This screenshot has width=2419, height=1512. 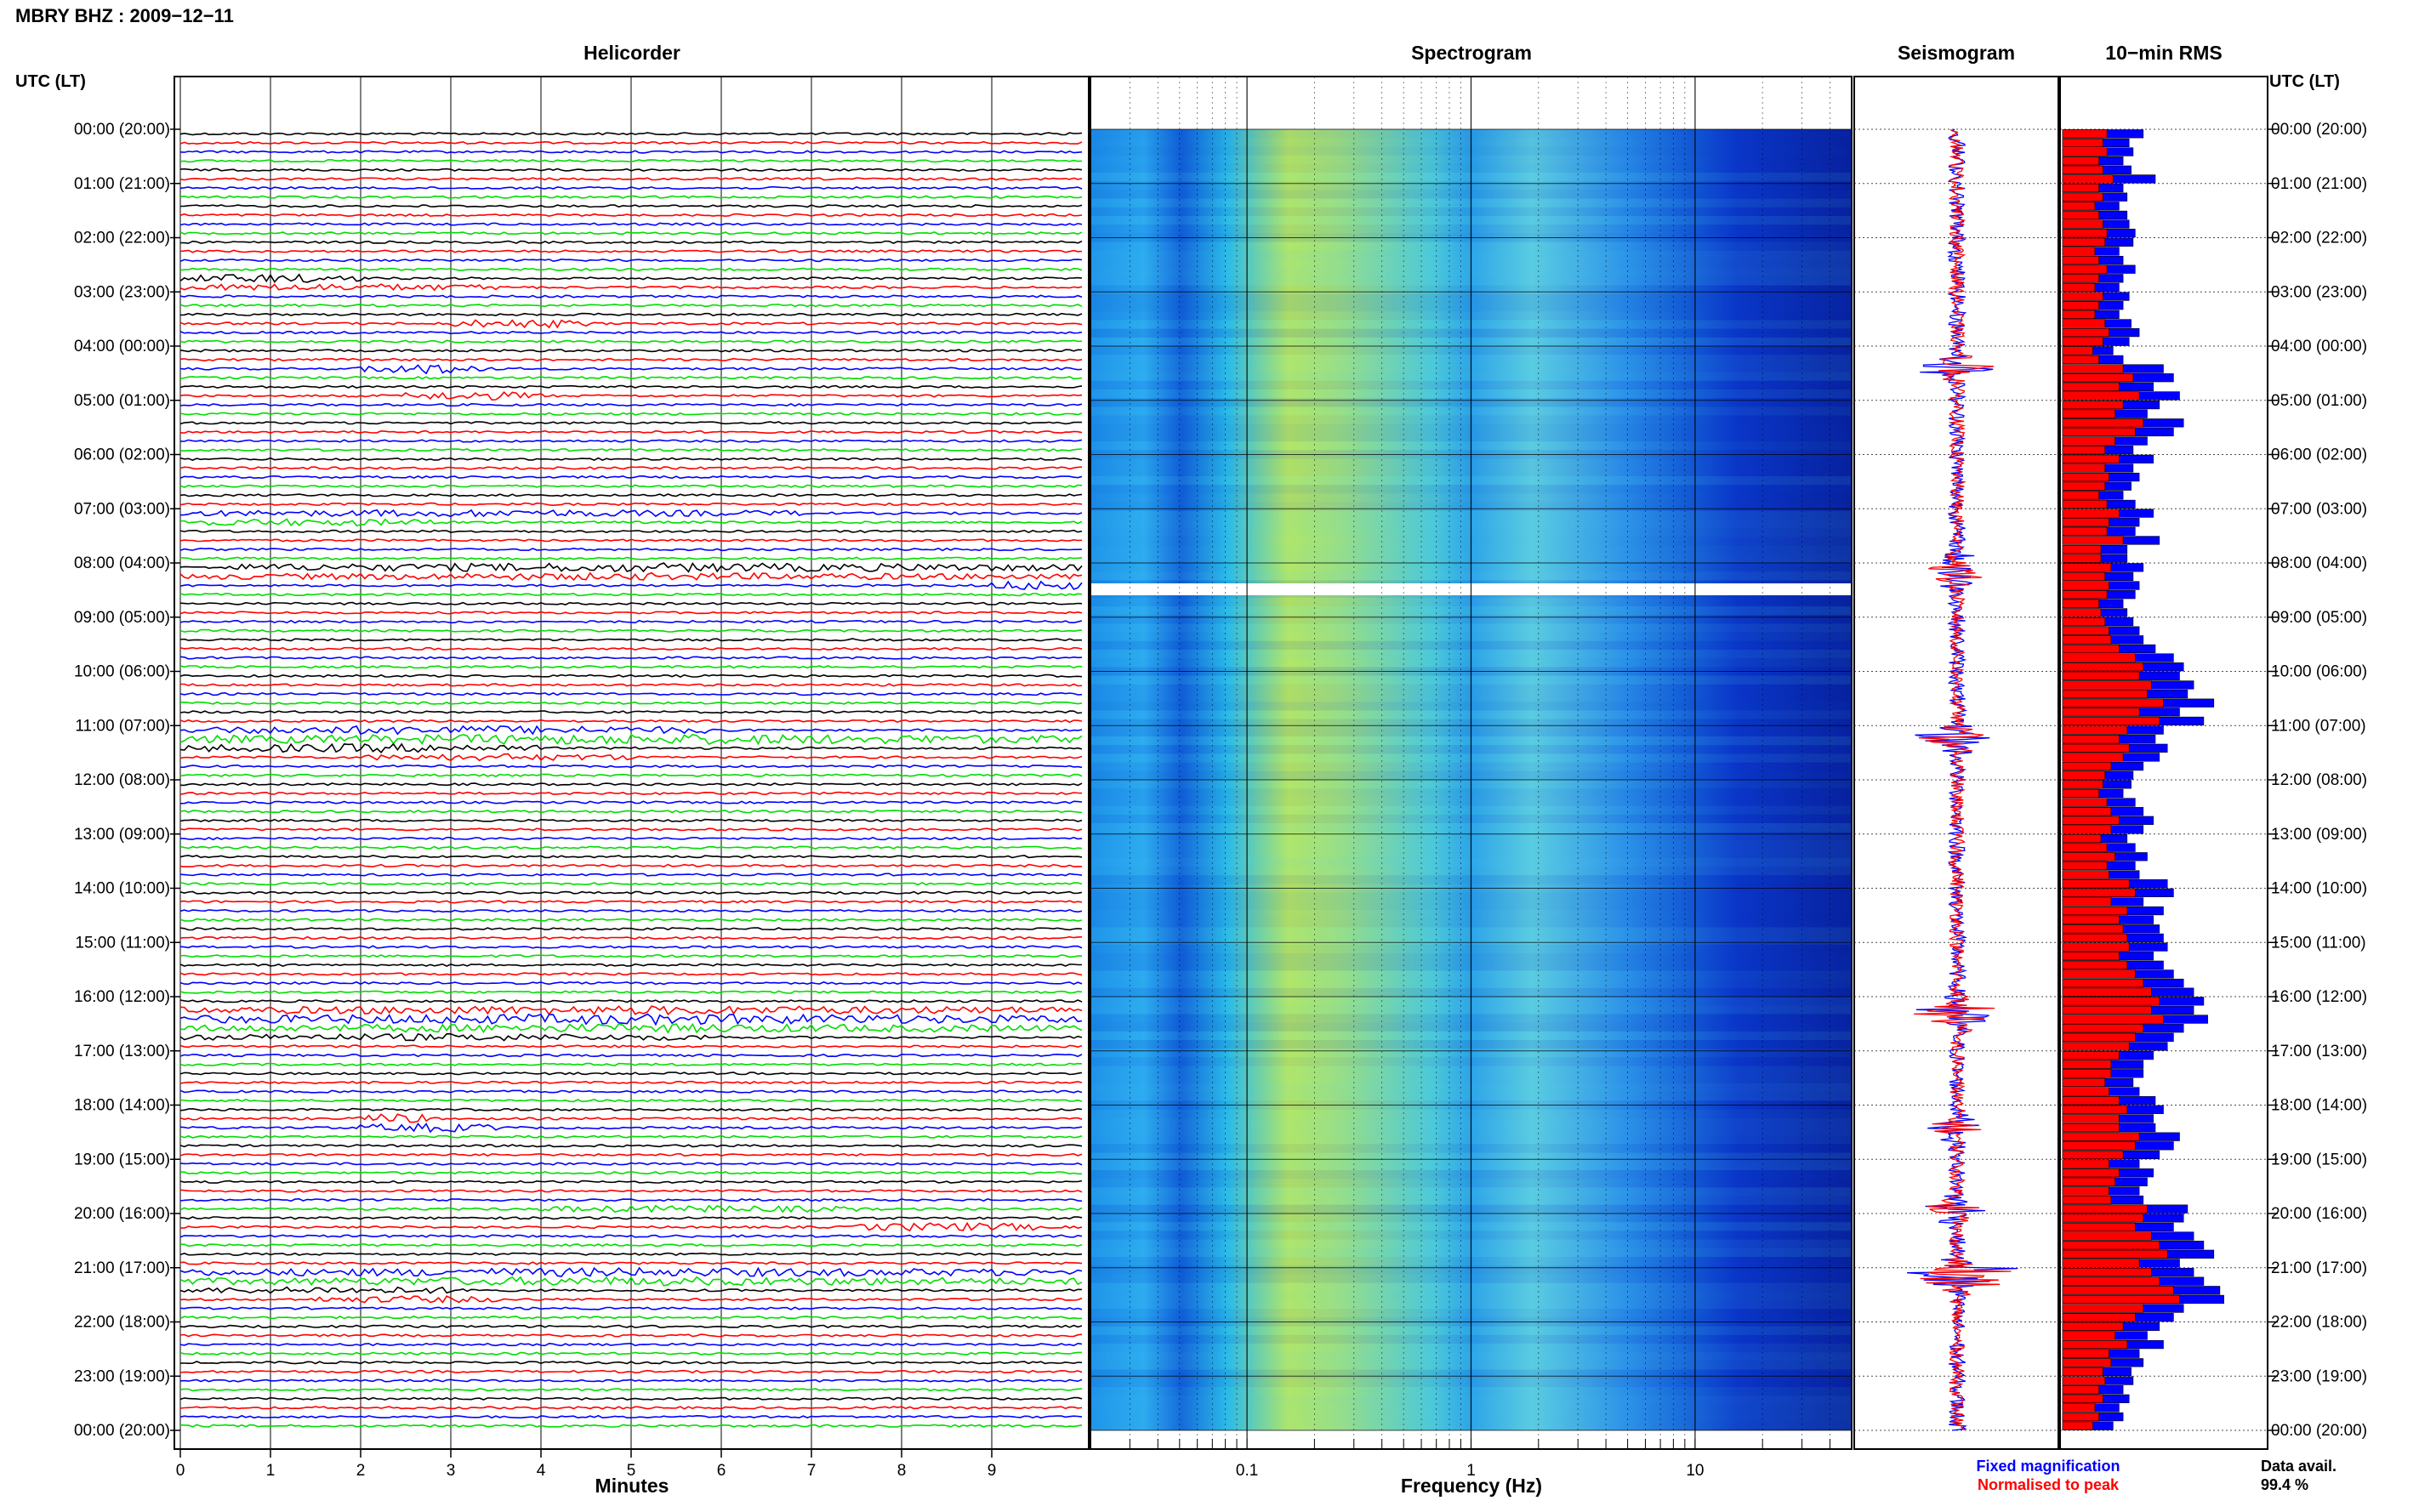 What do you see at coordinates (122, 292) in the screenshot?
I see `row-label-left: 03:00 (23:00)` at bounding box center [122, 292].